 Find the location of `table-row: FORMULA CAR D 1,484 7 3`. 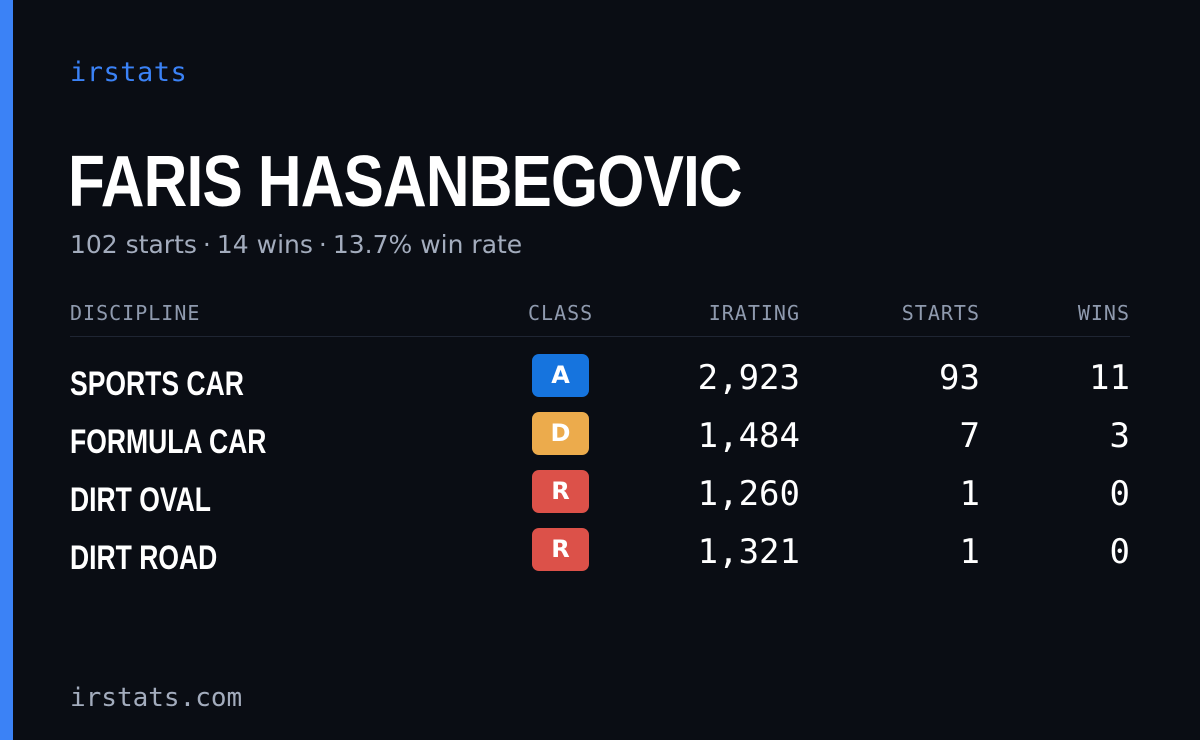

table-row: FORMULA CAR D 1,484 7 3 is located at coordinates (600, 439).